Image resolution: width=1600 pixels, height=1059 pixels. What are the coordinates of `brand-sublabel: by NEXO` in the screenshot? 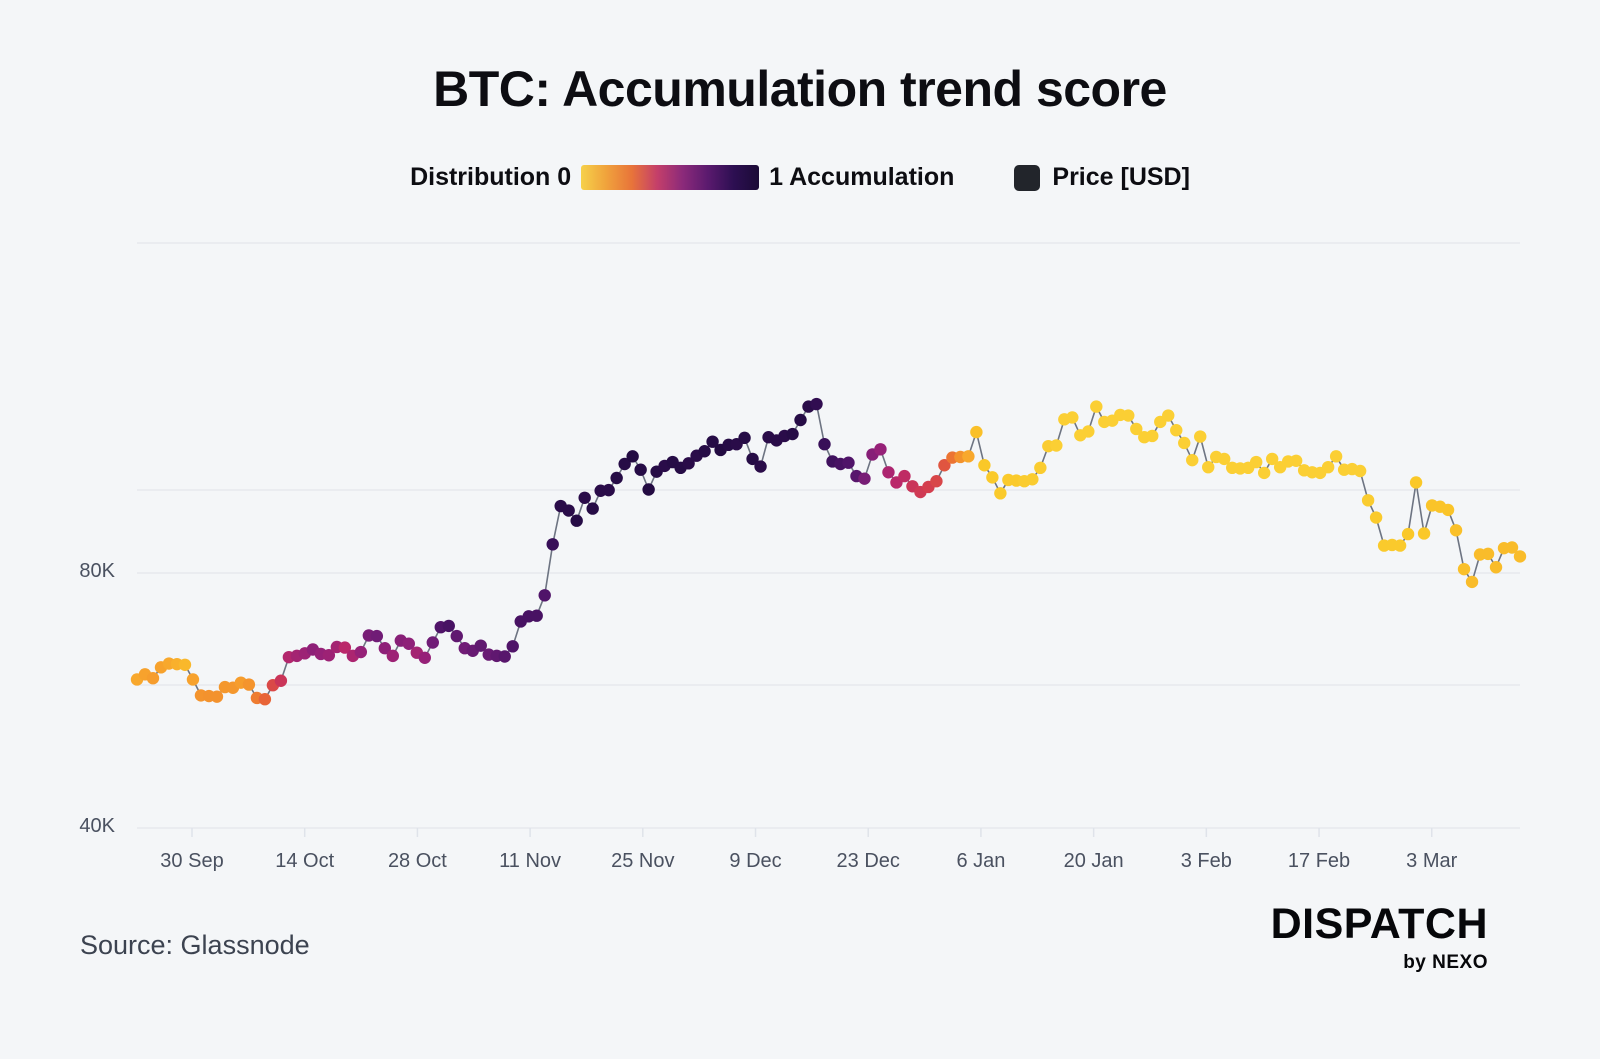 It's located at (1445, 962).